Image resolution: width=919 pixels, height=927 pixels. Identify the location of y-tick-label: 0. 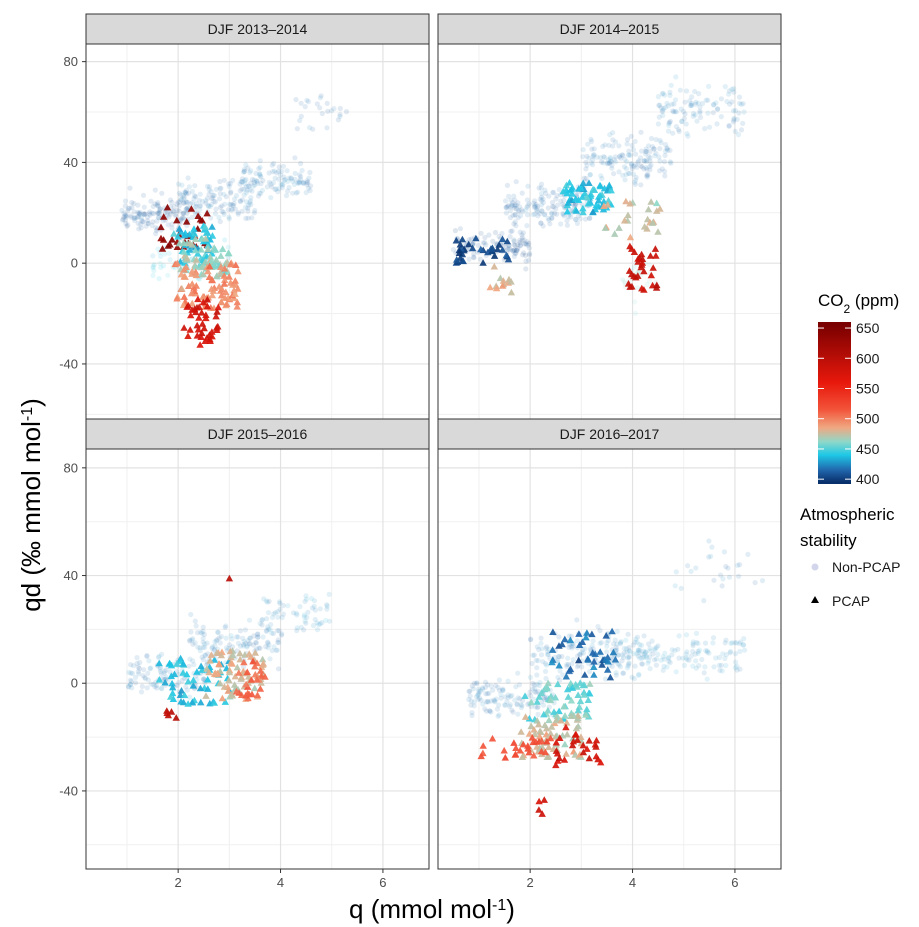
(74, 263).